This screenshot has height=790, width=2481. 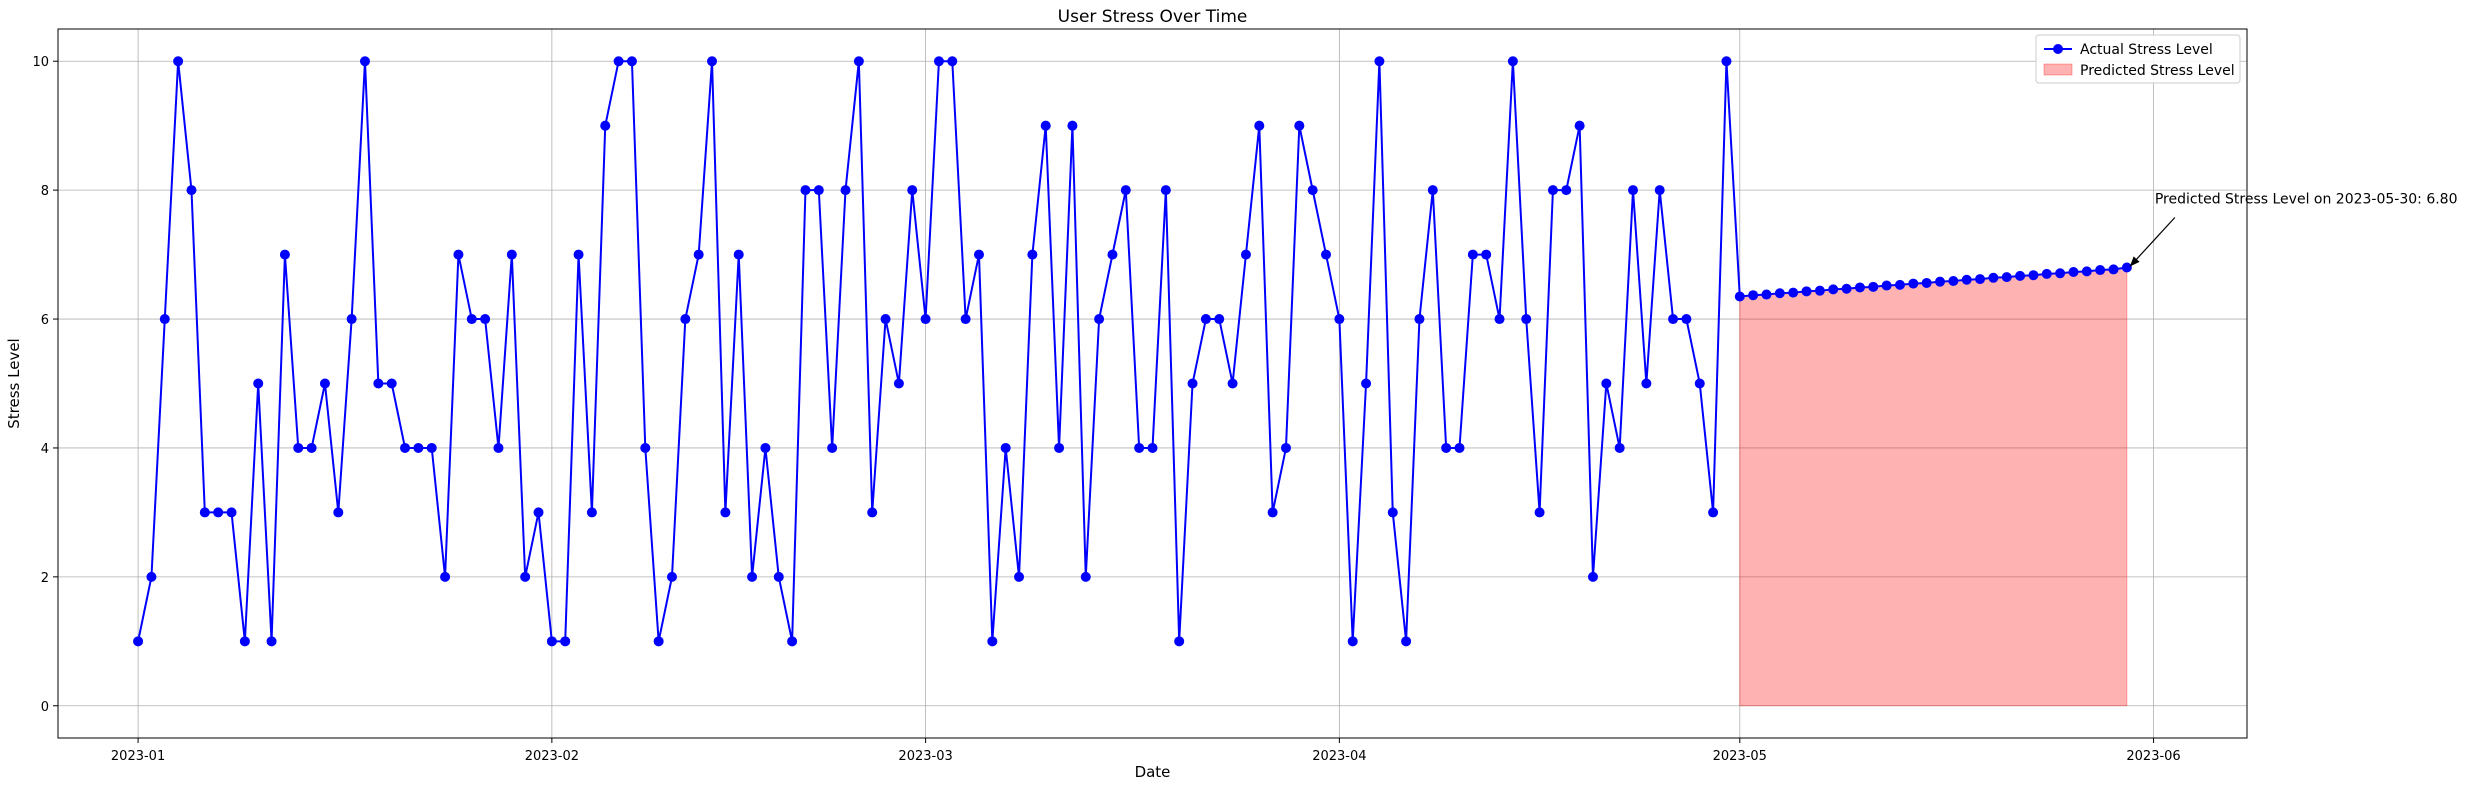 What do you see at coordinates (1933, 486) in the screenshot?
I see `predicted-area` at bounding box center [1933, 486].